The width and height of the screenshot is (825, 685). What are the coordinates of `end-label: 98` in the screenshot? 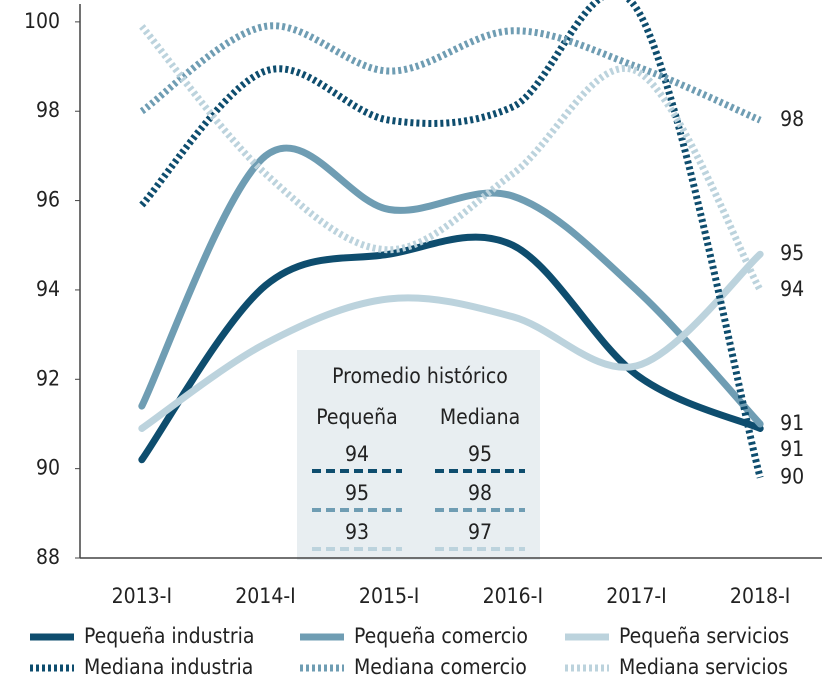 It's located at (792, 119).